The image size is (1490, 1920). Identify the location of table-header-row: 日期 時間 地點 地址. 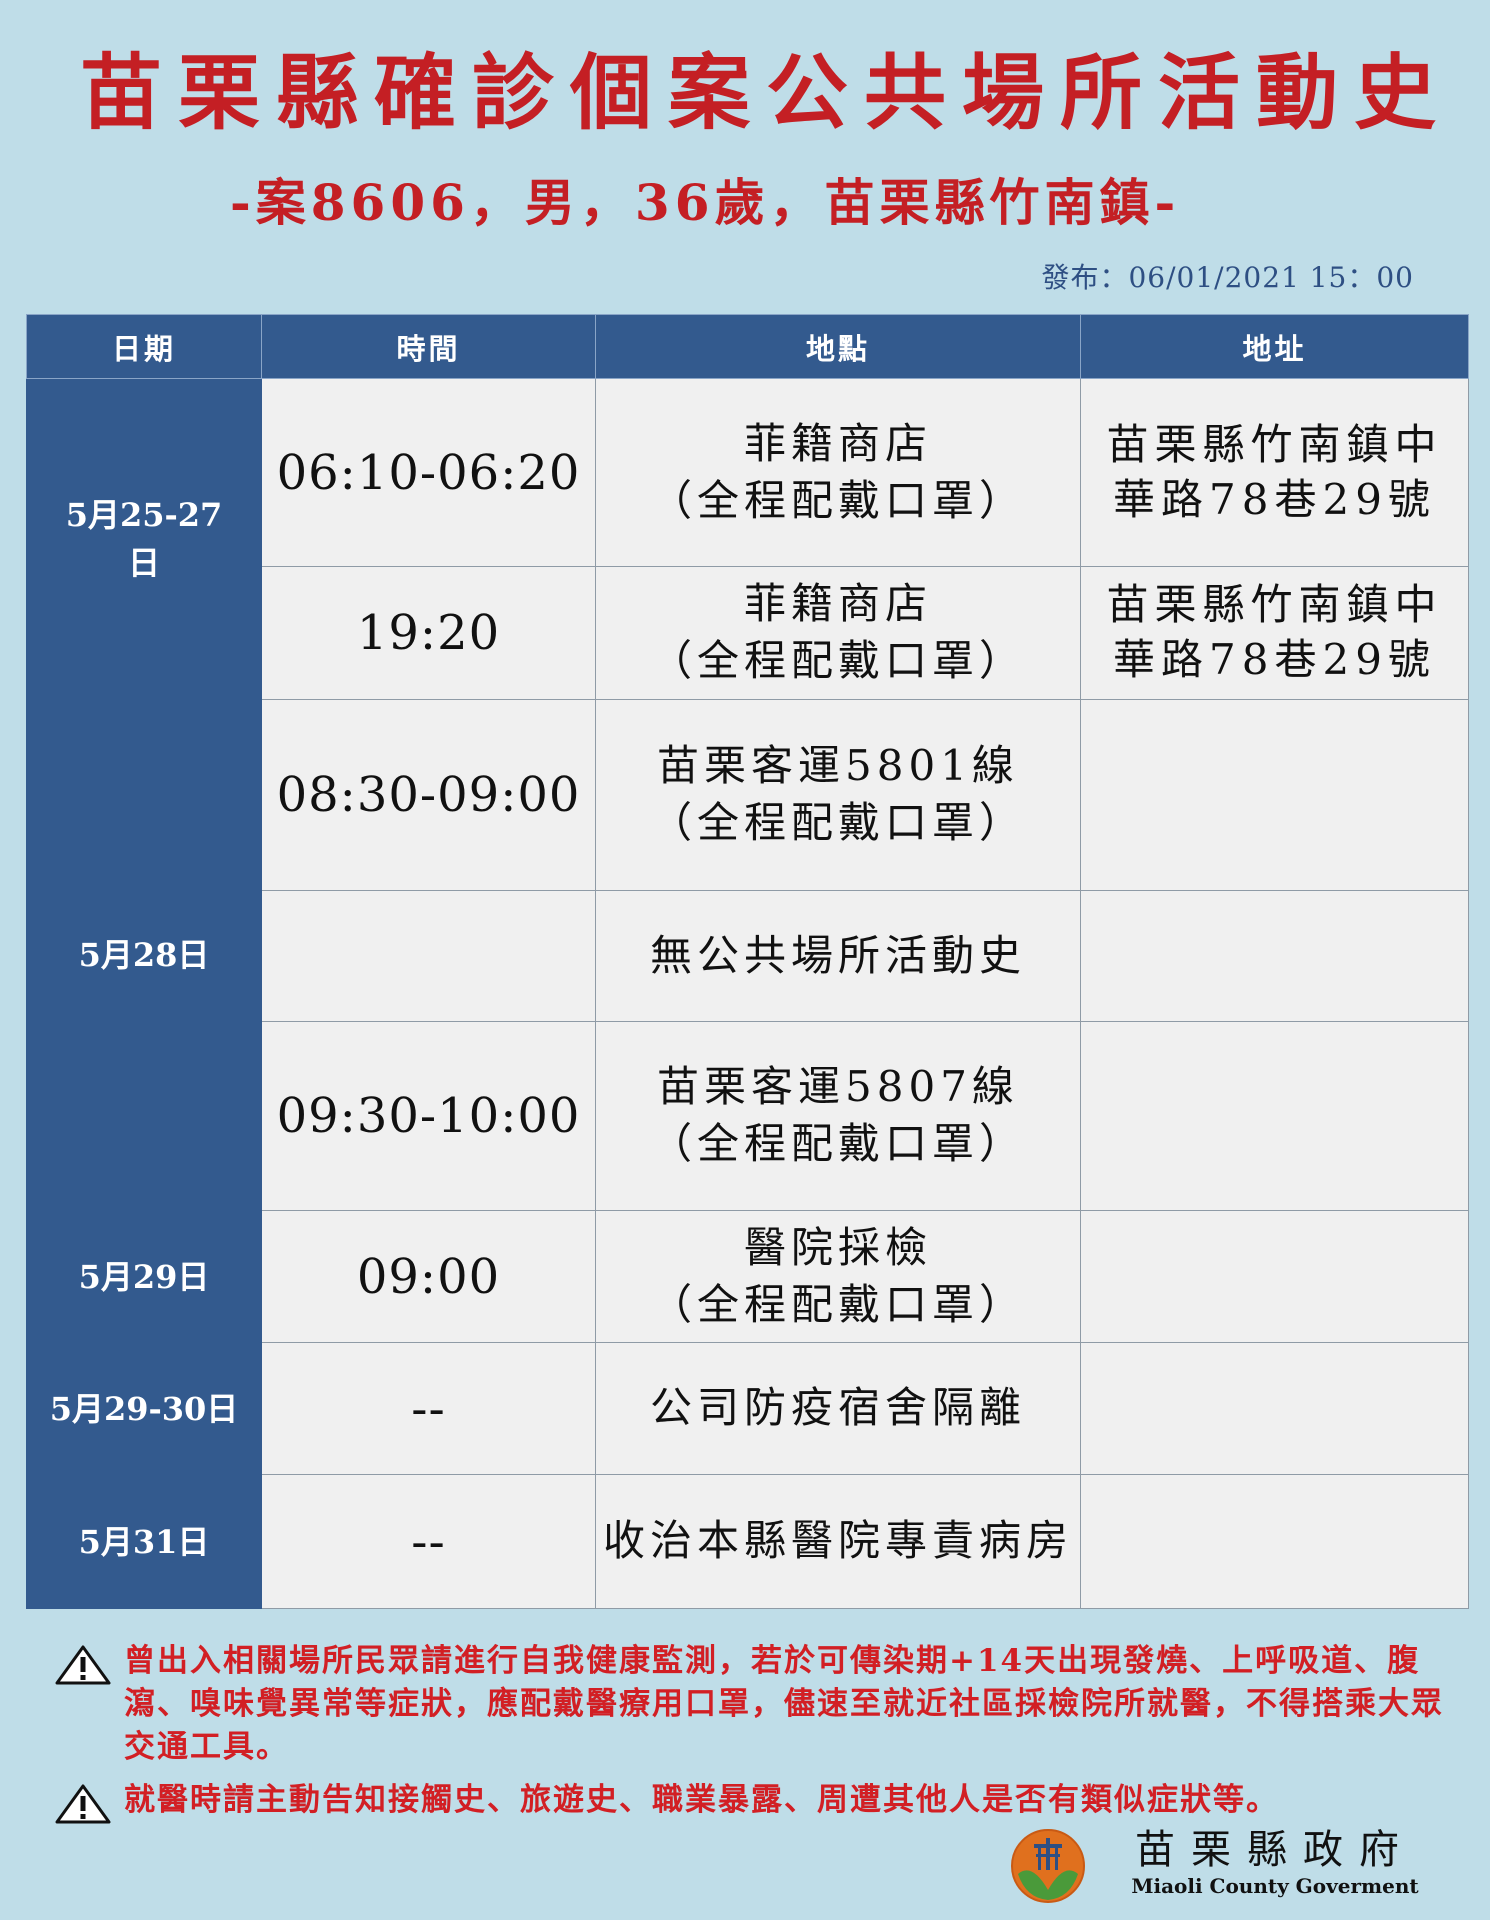
(747, 346).